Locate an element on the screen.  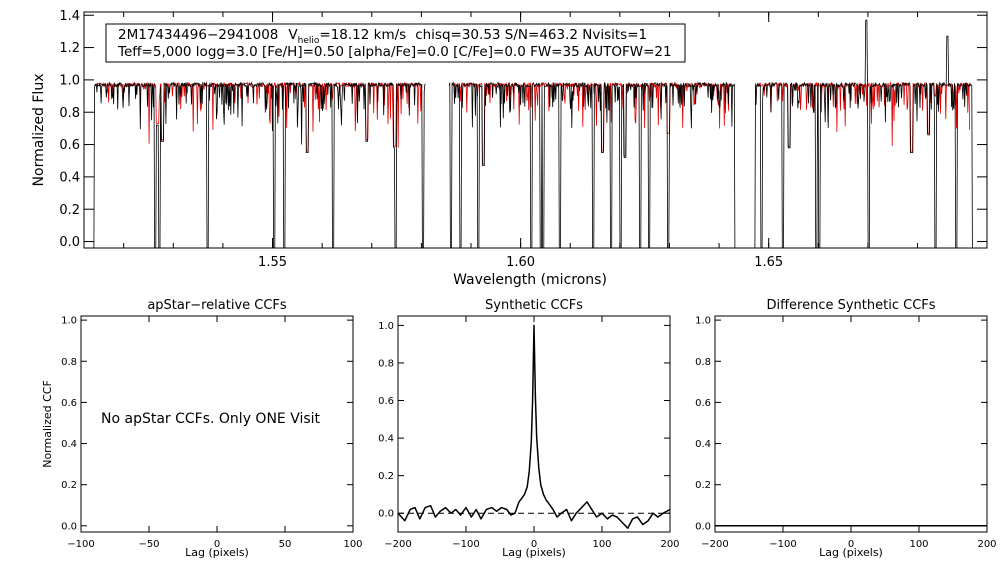
spectrum-info-box is located at coordinates (395, 43).